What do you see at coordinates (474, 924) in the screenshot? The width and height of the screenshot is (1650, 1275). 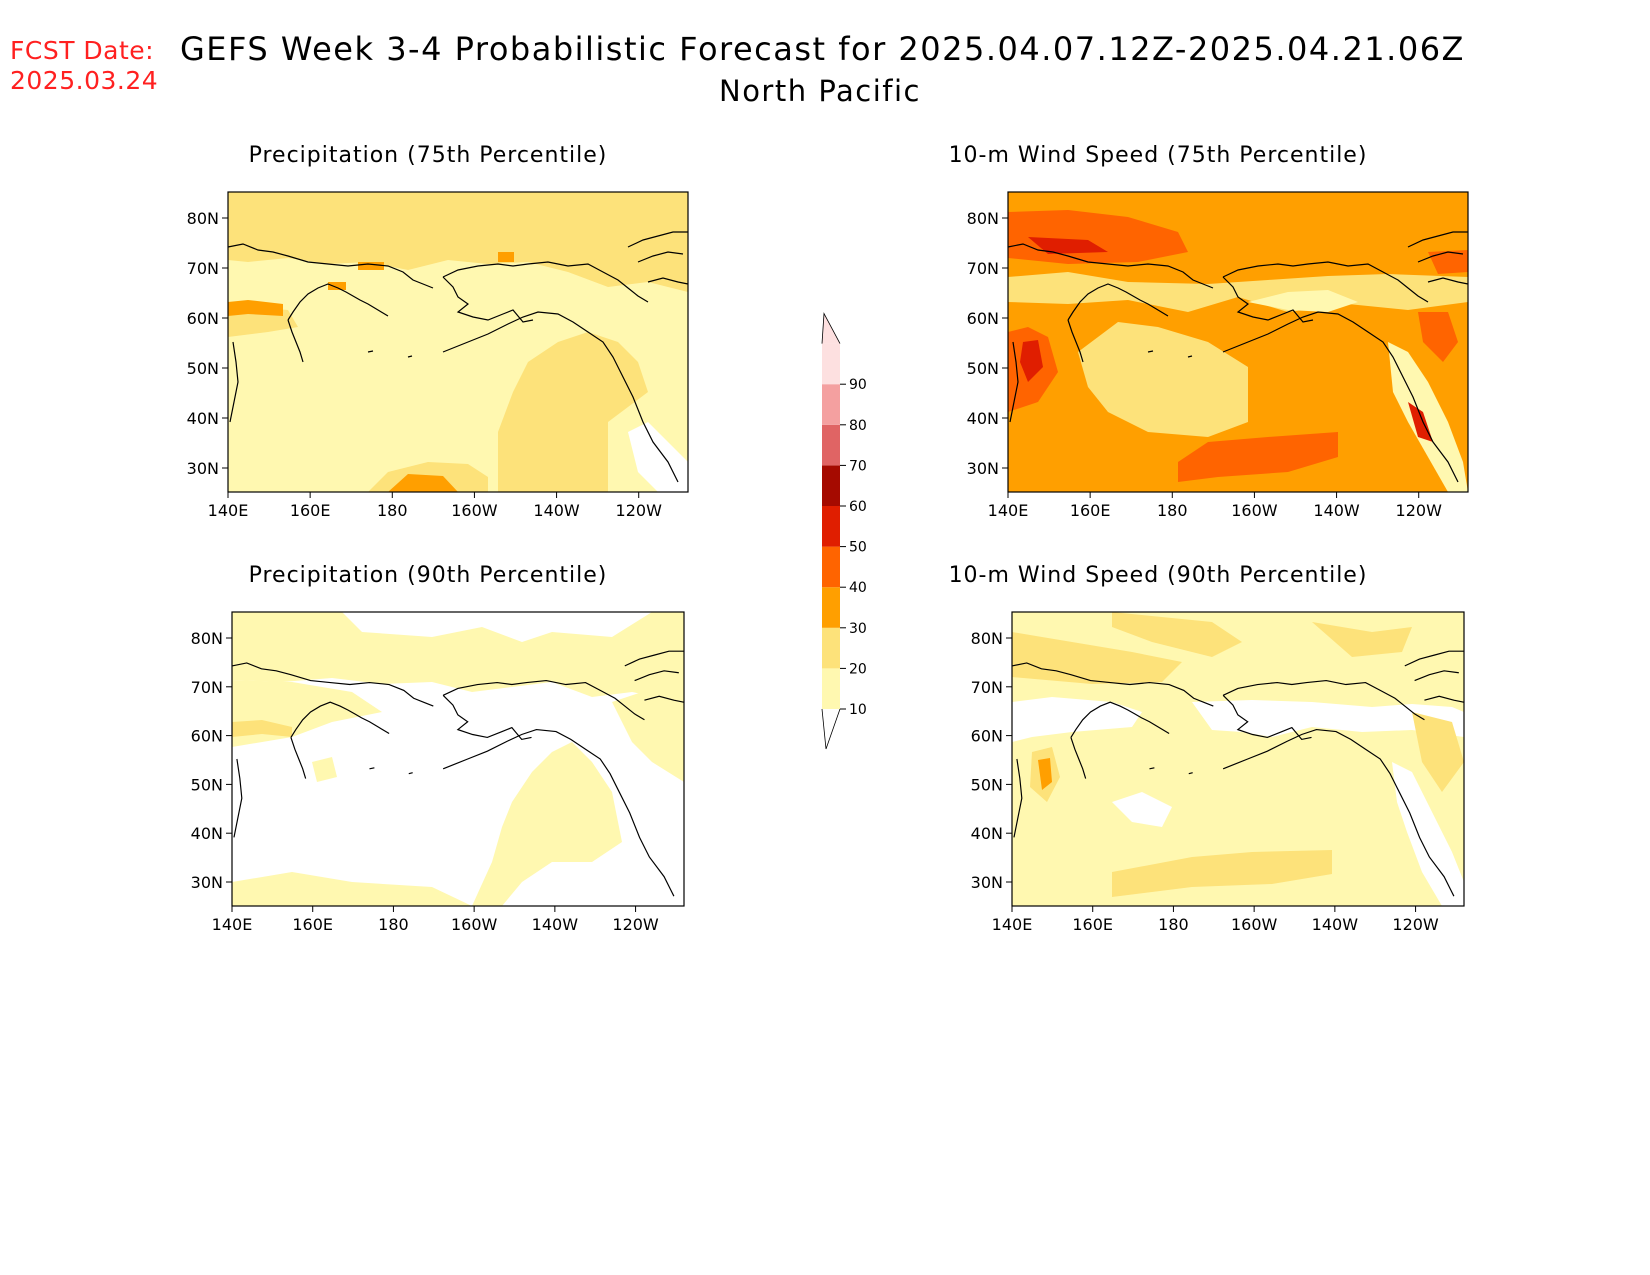 I see `lon-label-precip-90: 160W` at bounding box center [474, 924].